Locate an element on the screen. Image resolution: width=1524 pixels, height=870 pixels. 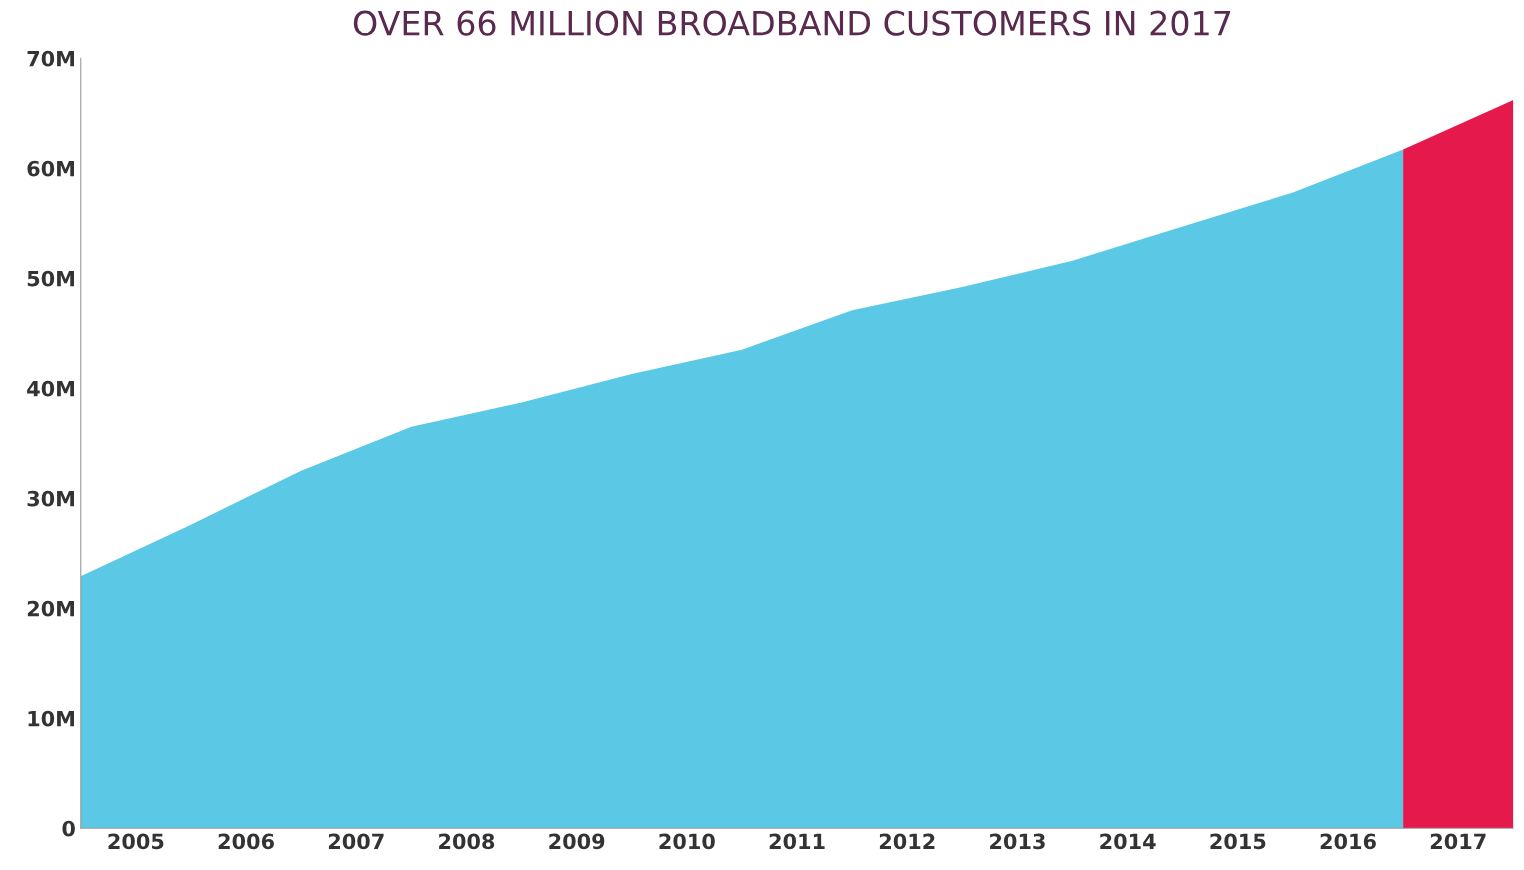
y-tick-label: 60M is located at coordinates (50, 168).